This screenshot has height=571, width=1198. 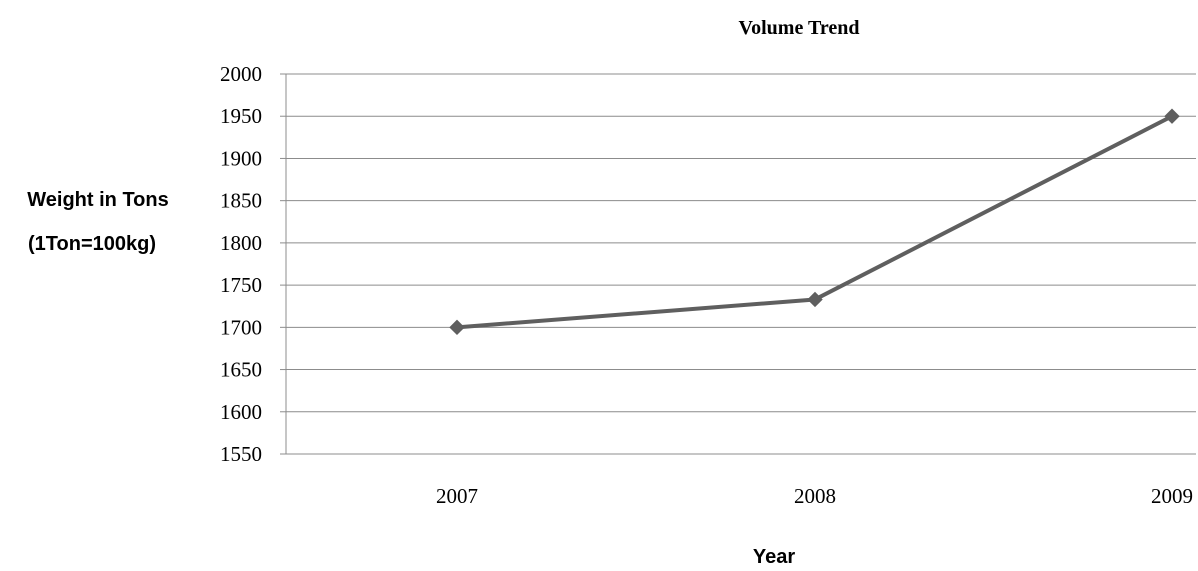 I want to click on x-tick-labels: 2007 2008 2009, so click(x=814, y=496).